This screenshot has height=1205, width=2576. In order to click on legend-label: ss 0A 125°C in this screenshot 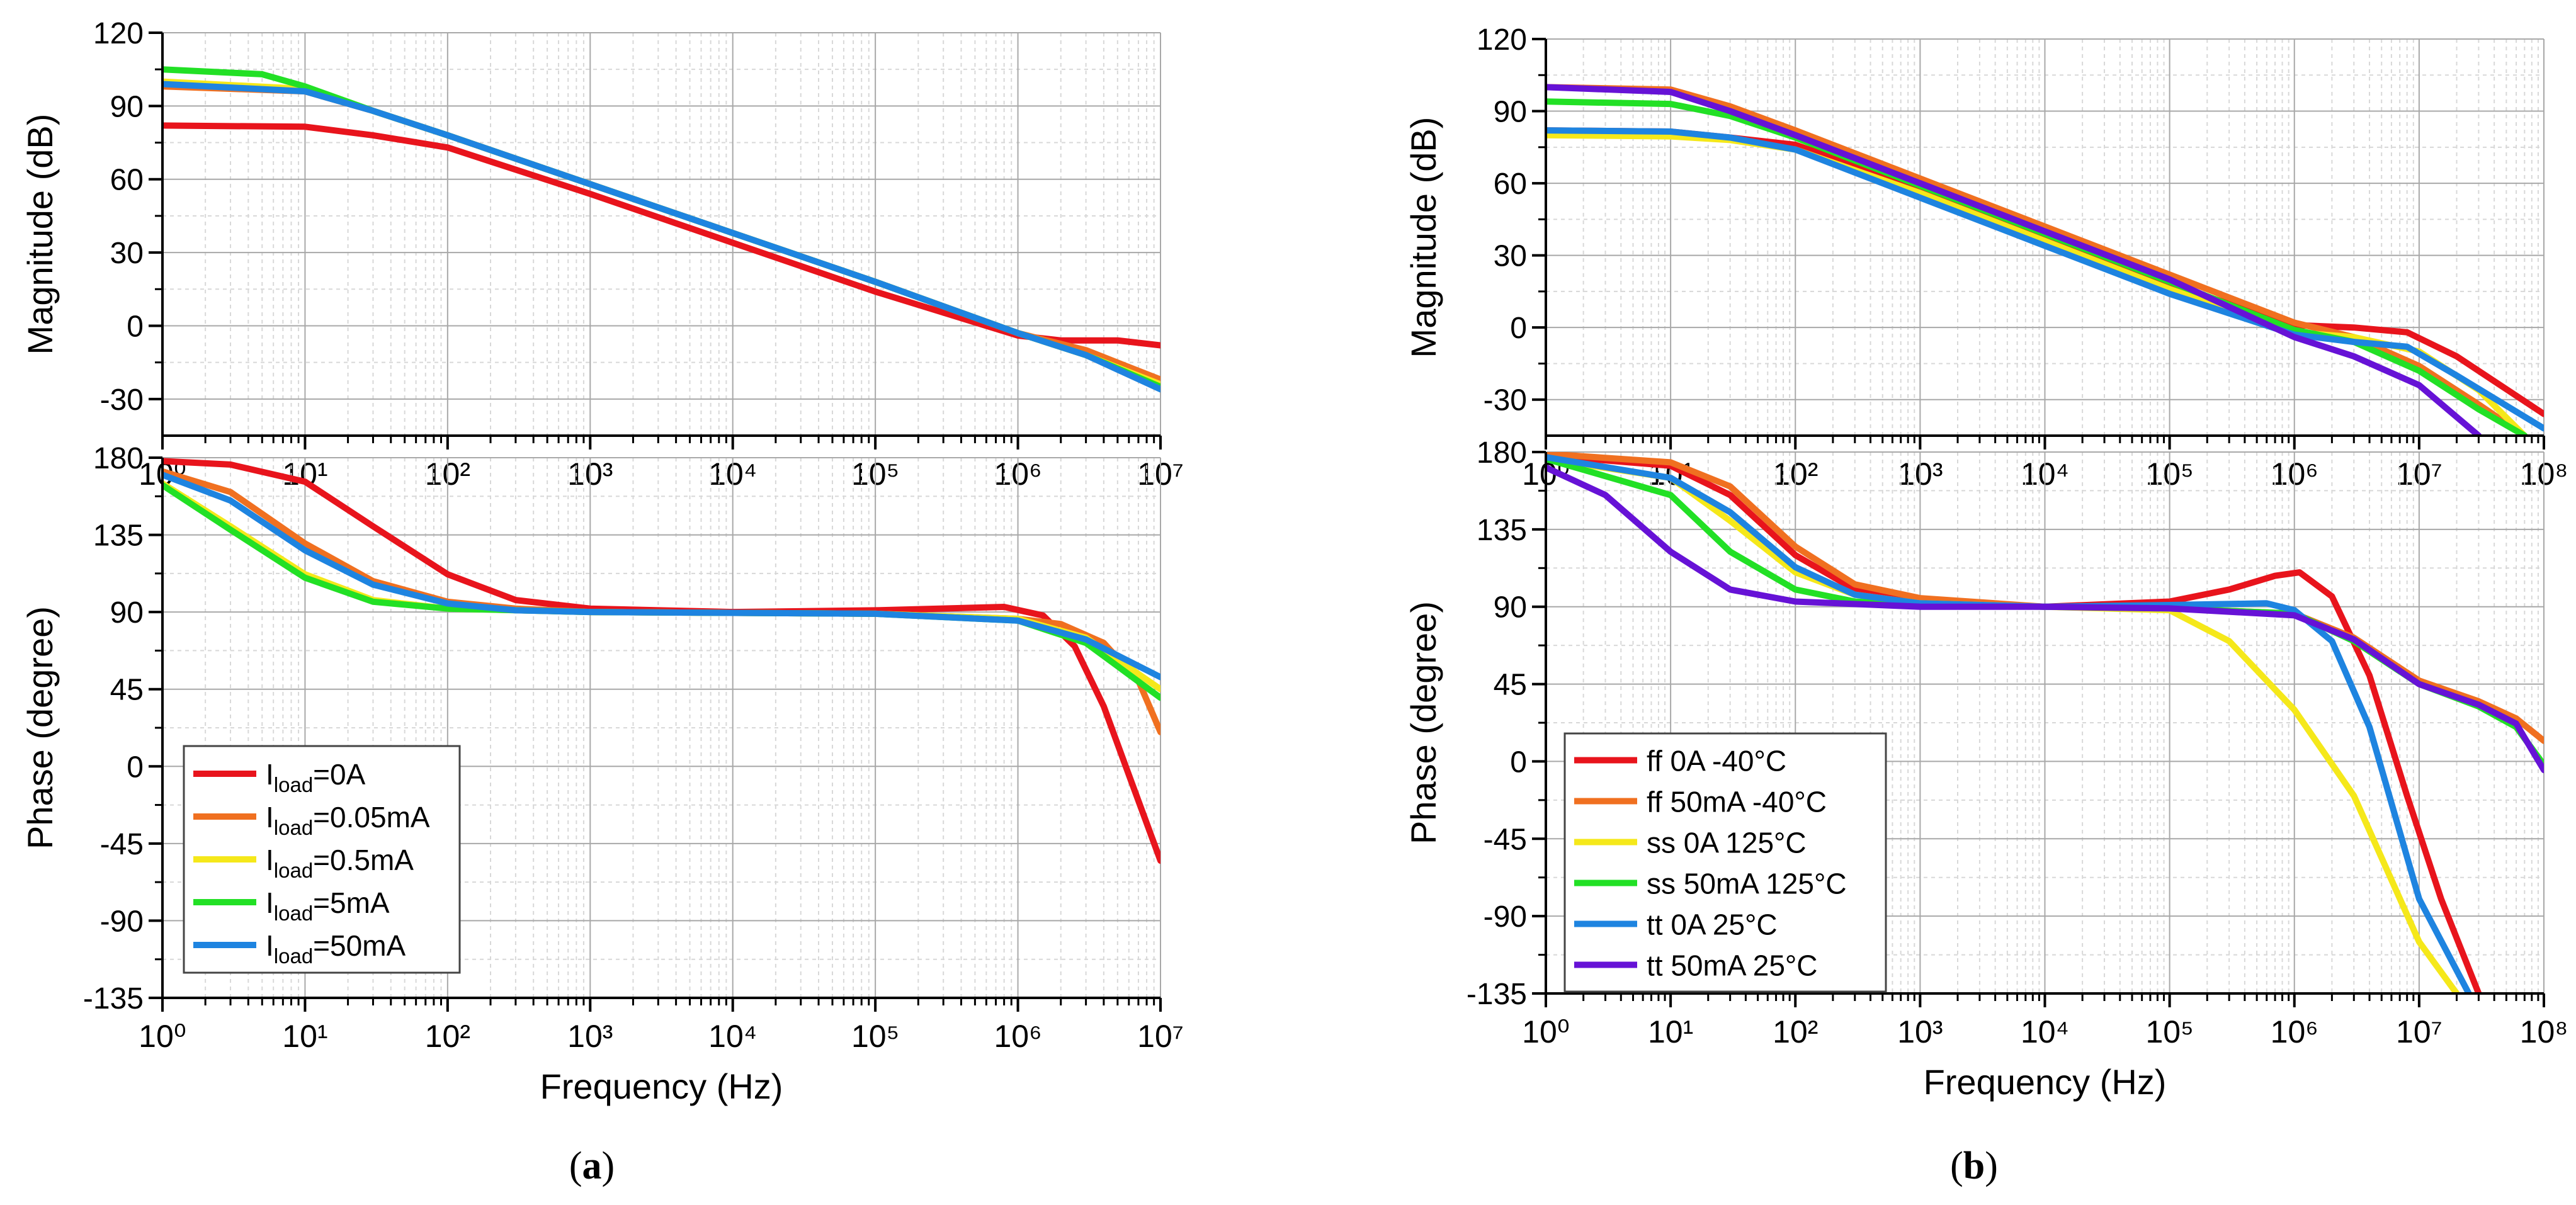, I will do `click(1727, 843)`.